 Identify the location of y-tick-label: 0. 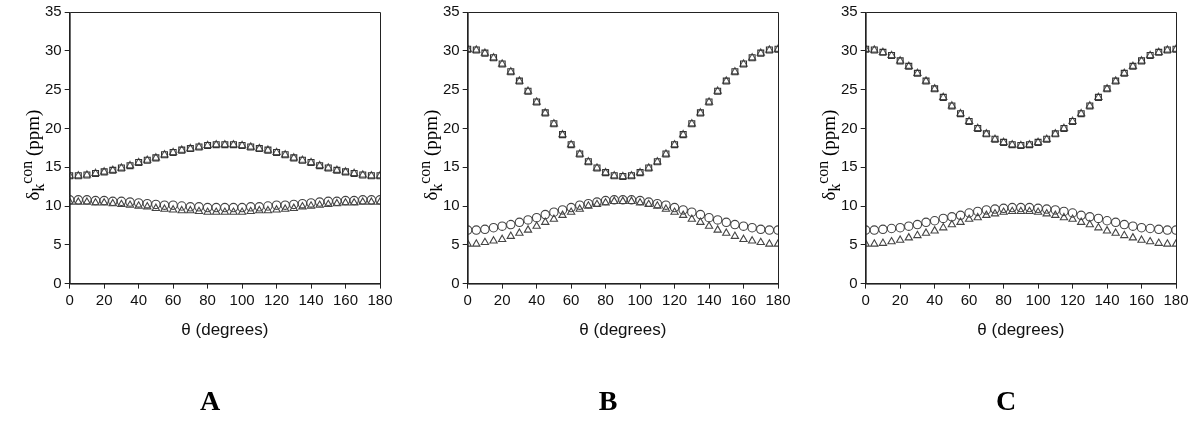
(853, 282).